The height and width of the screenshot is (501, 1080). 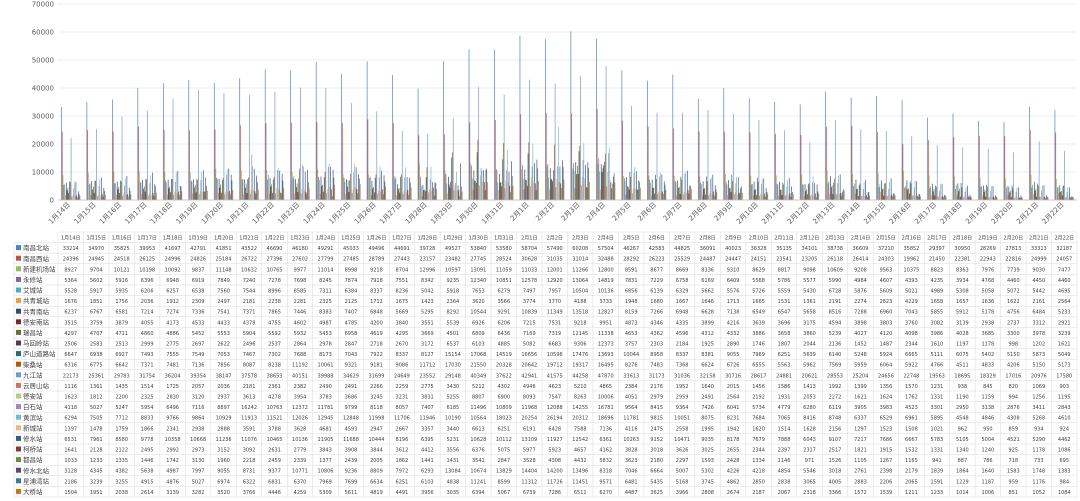 What do you see at coordinates (249, 292) in the screenshot?
I see `table-cell: 7544` at bounding box center [249, 292].